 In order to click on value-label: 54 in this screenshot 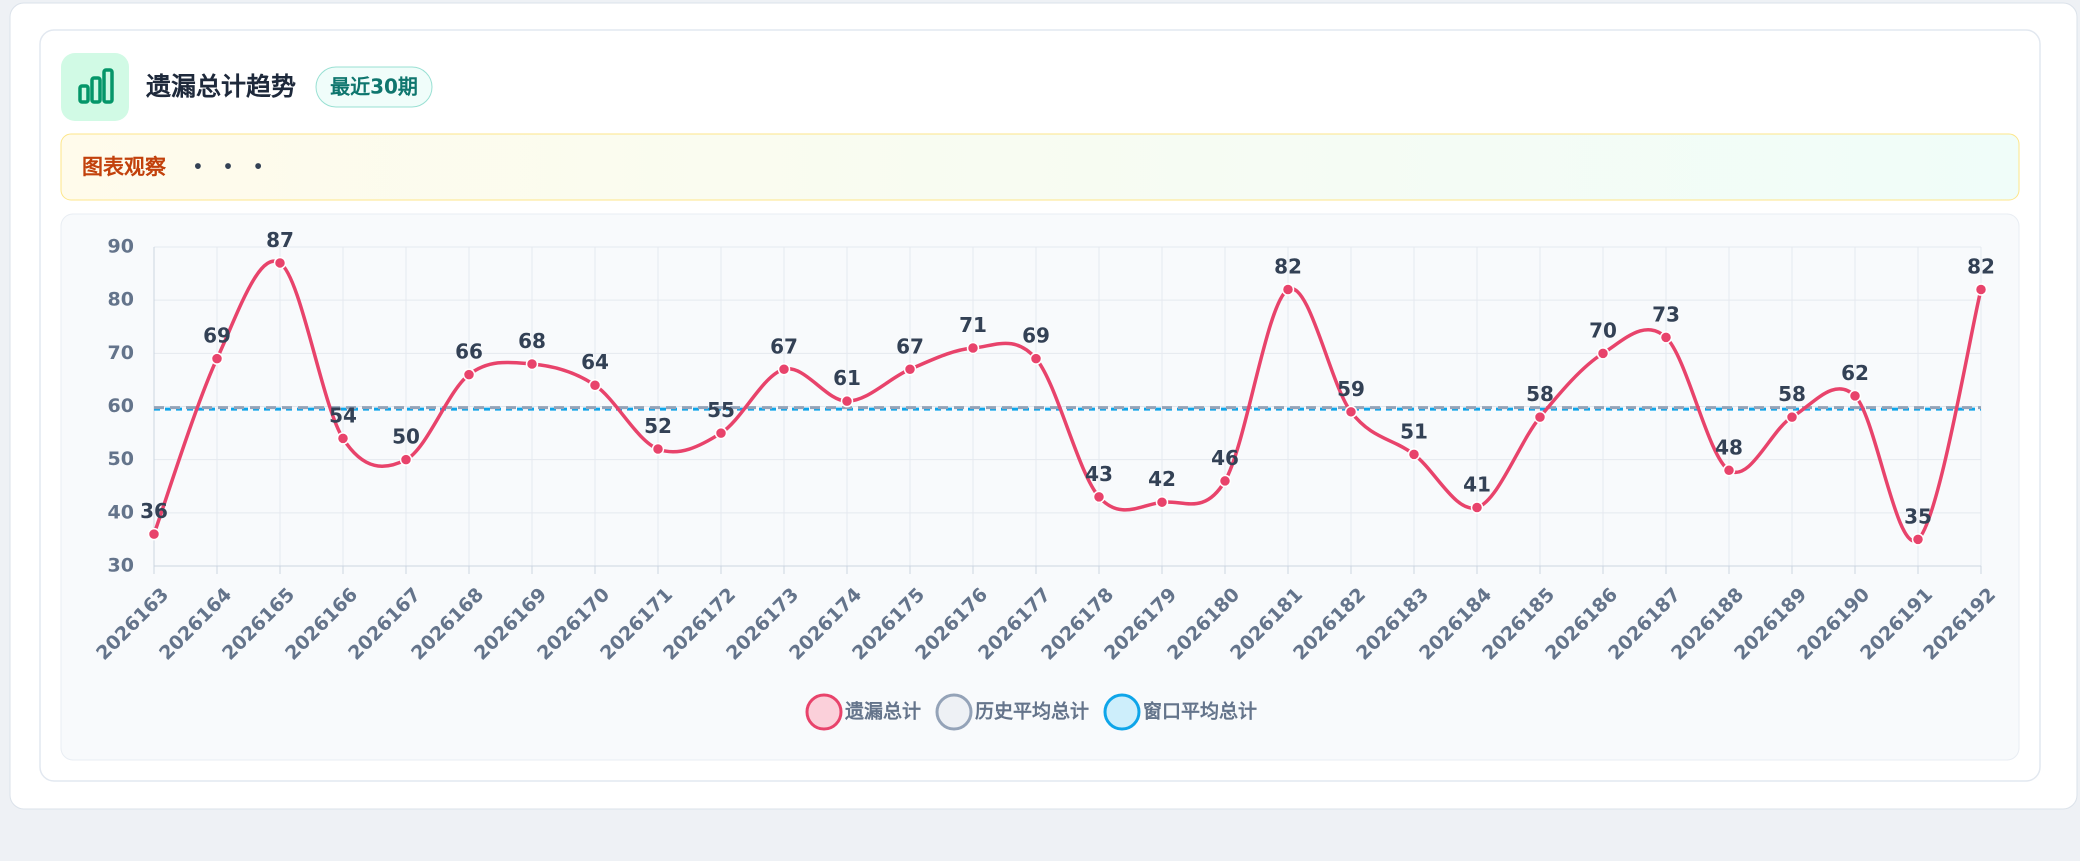, I will do `click(343, 415)`.